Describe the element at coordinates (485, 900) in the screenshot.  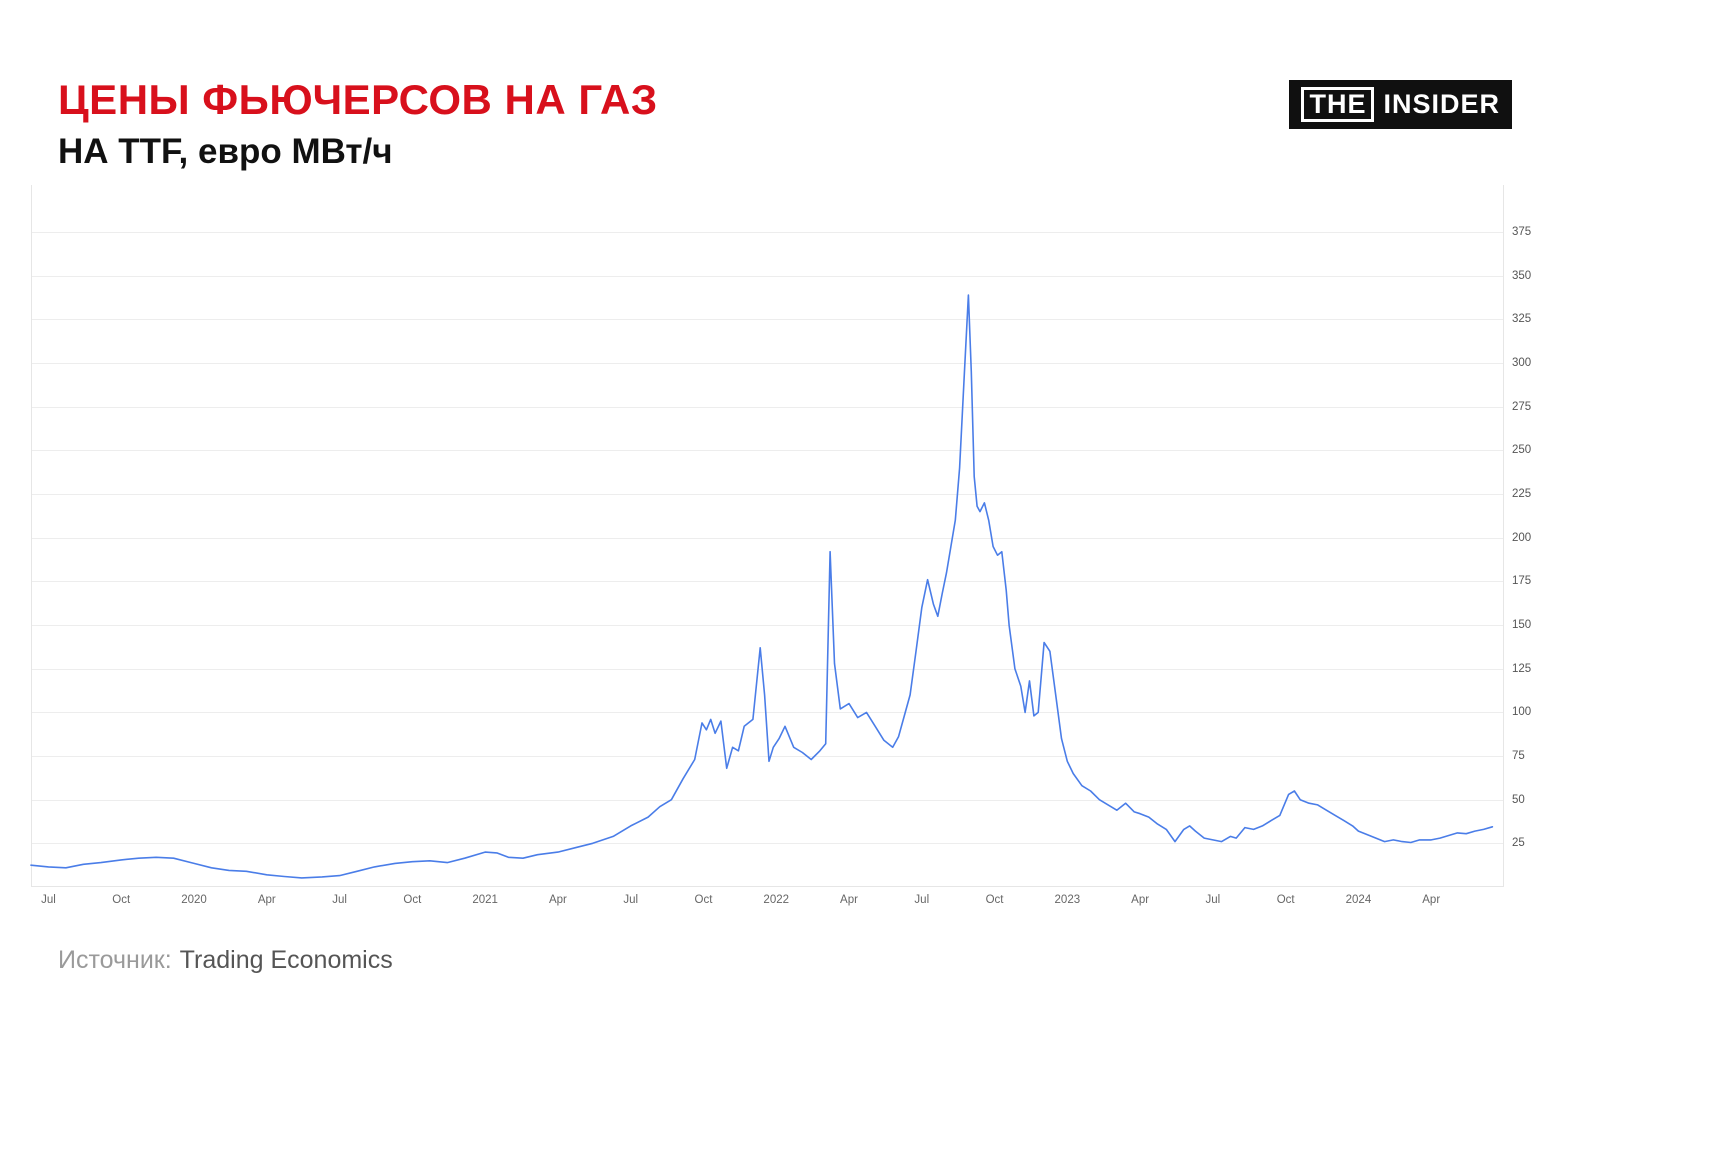
I see `x-tick-label: 2021` at that location.